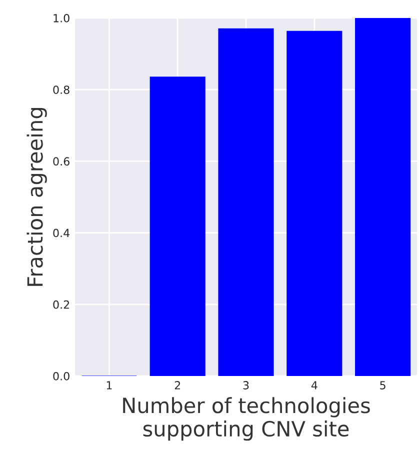 The height and width of the screenshot is (454, 419). I want to click on y-tick-label: 0.4, so click(61, 233).